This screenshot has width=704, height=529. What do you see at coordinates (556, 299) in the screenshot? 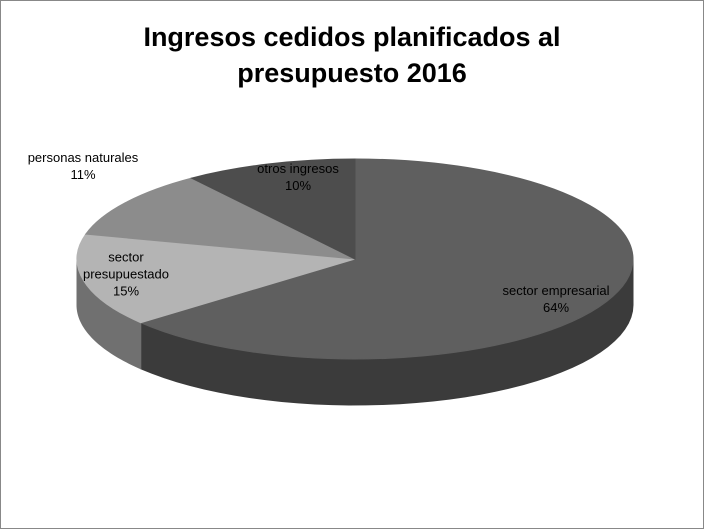
I see `slice-label: sector empresarial 64%` at bounding box center [556, 299].